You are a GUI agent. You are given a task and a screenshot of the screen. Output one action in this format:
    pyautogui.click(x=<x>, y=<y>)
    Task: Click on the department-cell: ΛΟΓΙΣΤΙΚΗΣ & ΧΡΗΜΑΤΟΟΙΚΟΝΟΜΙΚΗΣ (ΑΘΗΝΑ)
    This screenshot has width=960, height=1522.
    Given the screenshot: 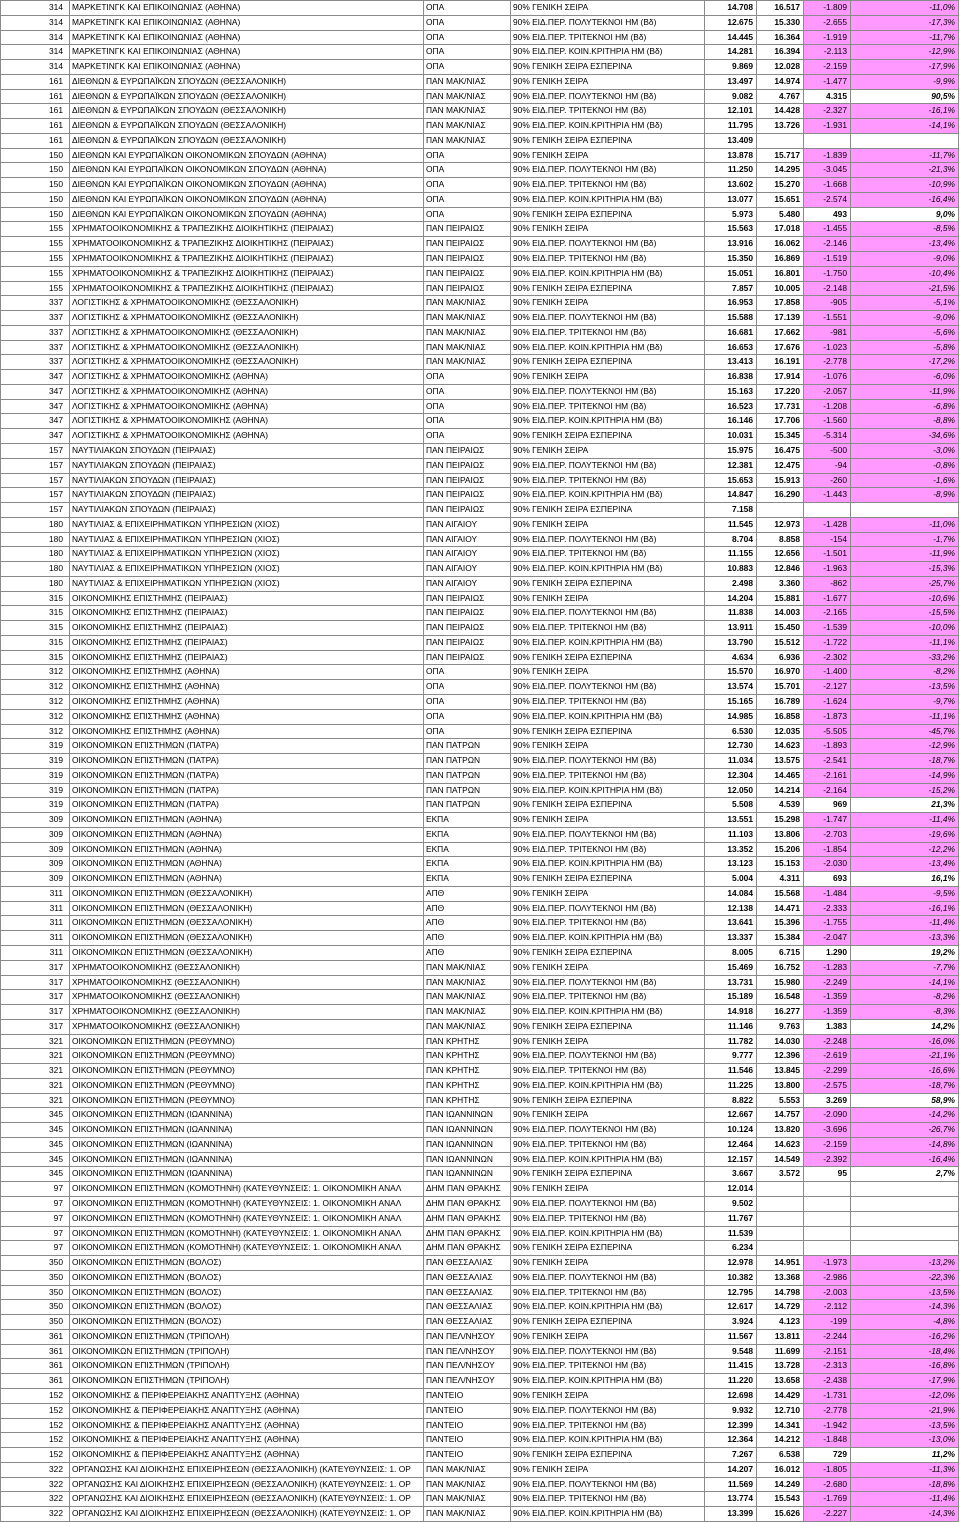 What is the action you would take?
    pyautogui.click(x=246, y=377)
    